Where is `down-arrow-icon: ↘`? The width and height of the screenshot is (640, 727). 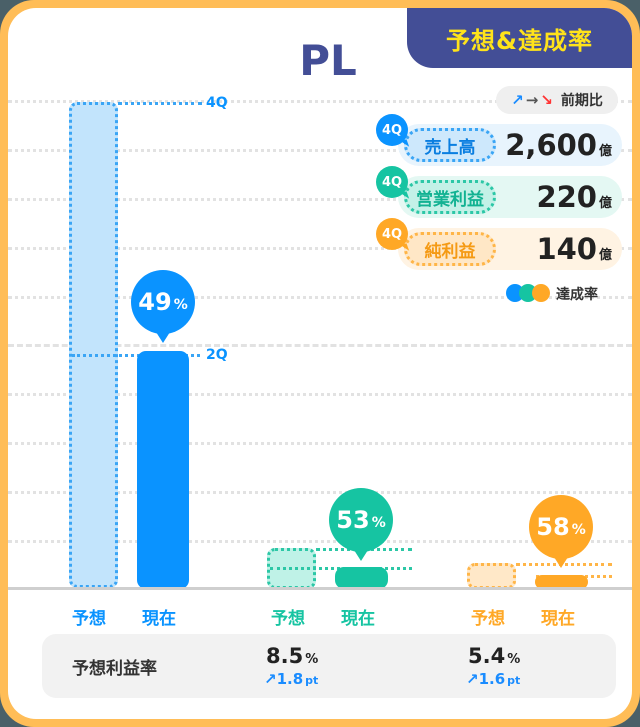
down-arrow-icon: ↘ is located at coordinates (546, 100).